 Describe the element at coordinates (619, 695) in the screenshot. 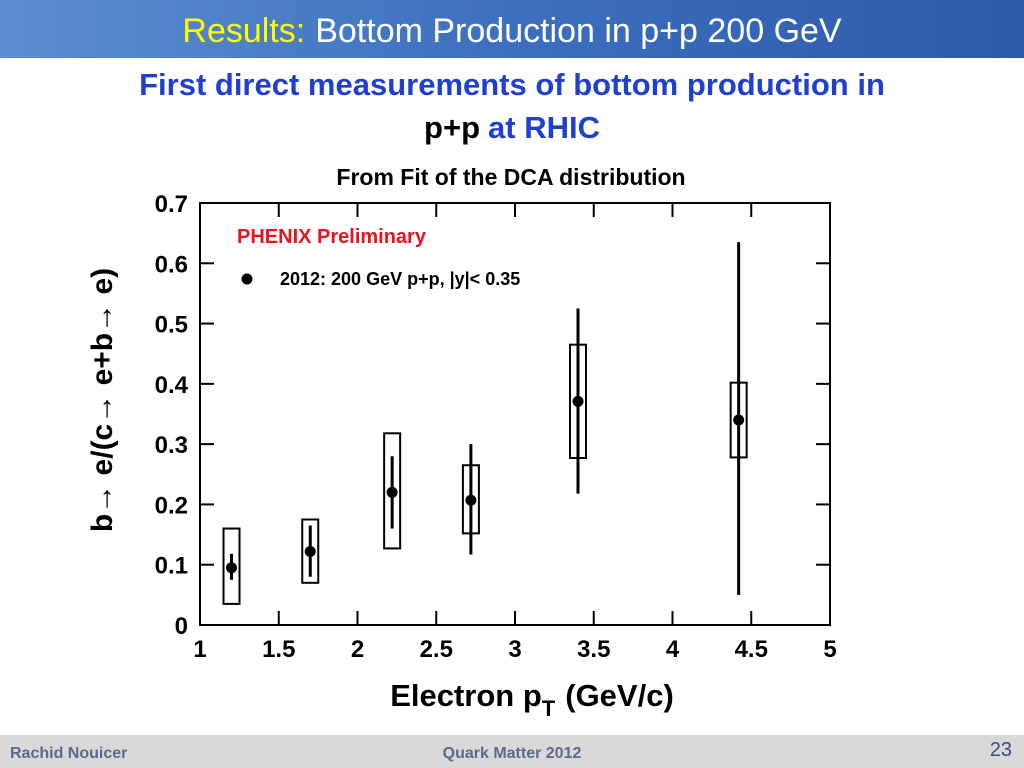

I see `x-label-unit: (GeV/c)` at that location.